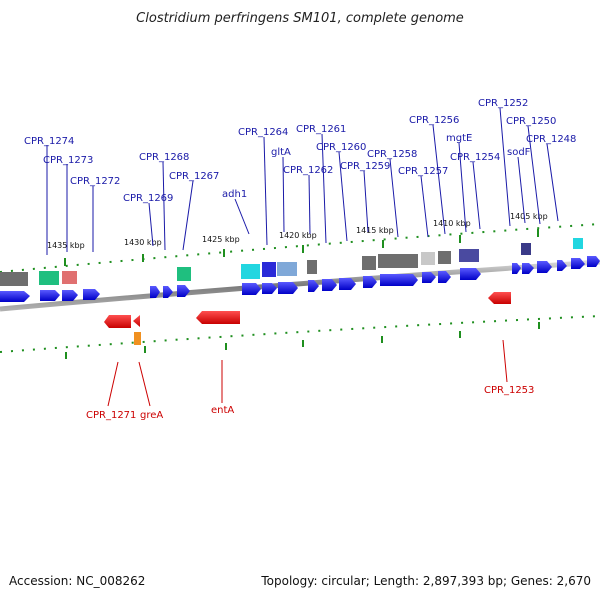 Image resolution: width=600 pixels, height=600 pixels. What do you see at coordinates (234, 194) in the screenshot?
I see `gene-label: adh1` at bounding box center [234, 194].